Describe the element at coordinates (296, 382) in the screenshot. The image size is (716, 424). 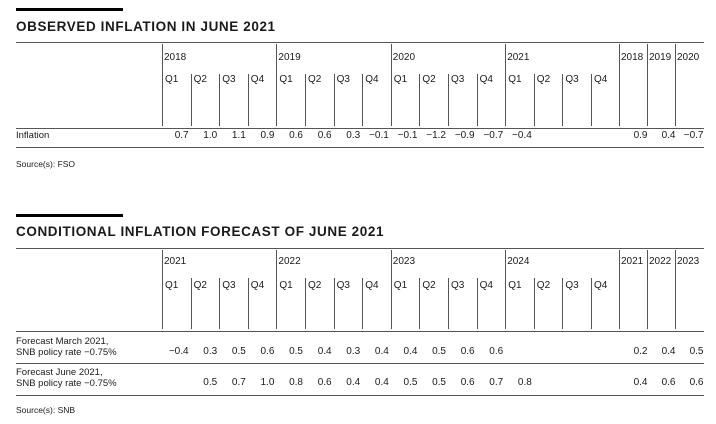
I see `quarterly-value: 0.8` at that location.